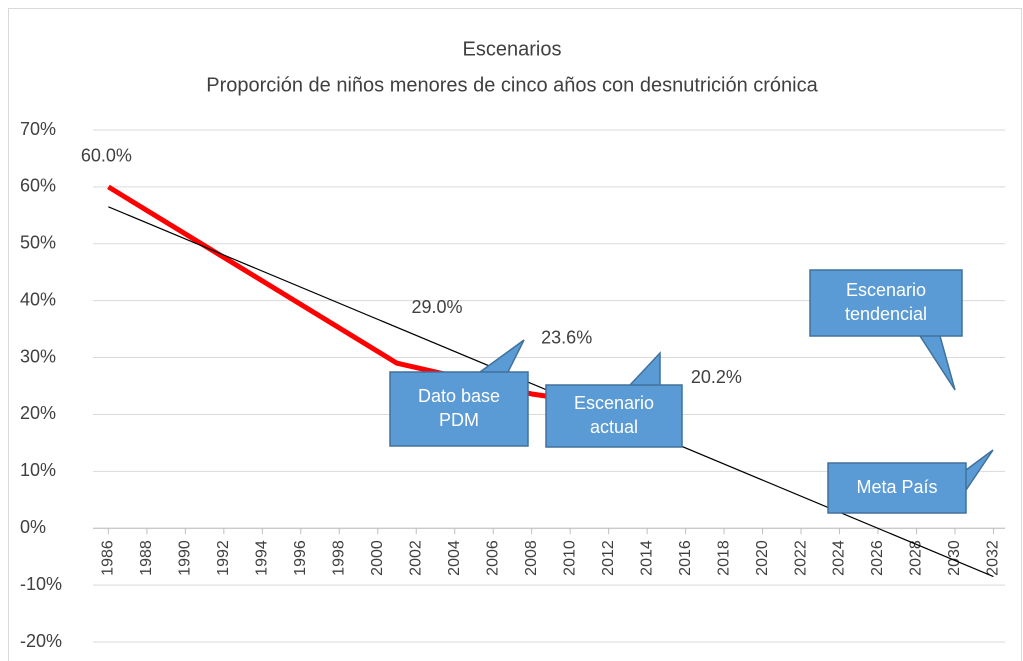  What do you see at coordinates (566, 338) in the screenshot?
I see `data-label: 23.6%` at bounding box center [566, 338].